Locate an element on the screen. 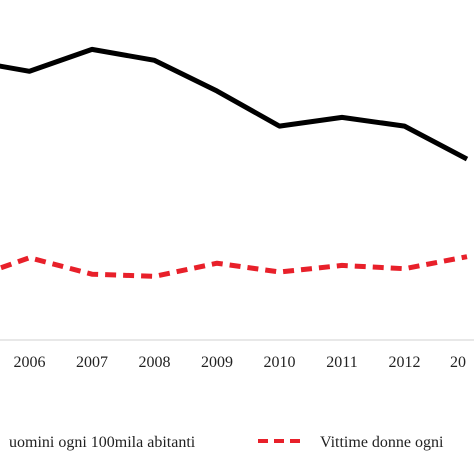 This screenshot has width=474, height=474. x-tick-label-2012: 2012 is located at coordinates (405, 362).